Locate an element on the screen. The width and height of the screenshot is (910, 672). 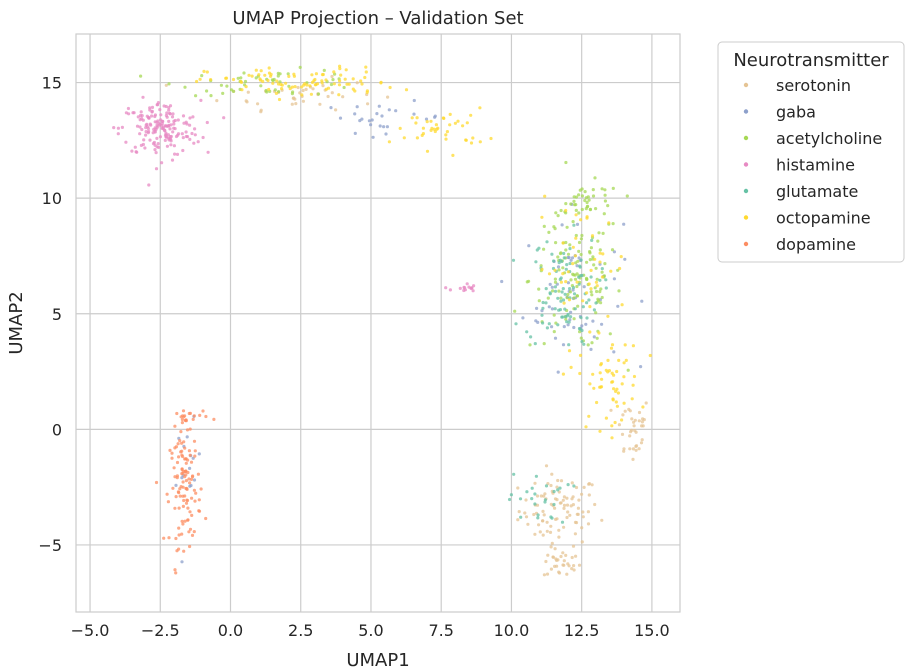
x-tick-label: −2.5 is located at coordinates (160, 630).